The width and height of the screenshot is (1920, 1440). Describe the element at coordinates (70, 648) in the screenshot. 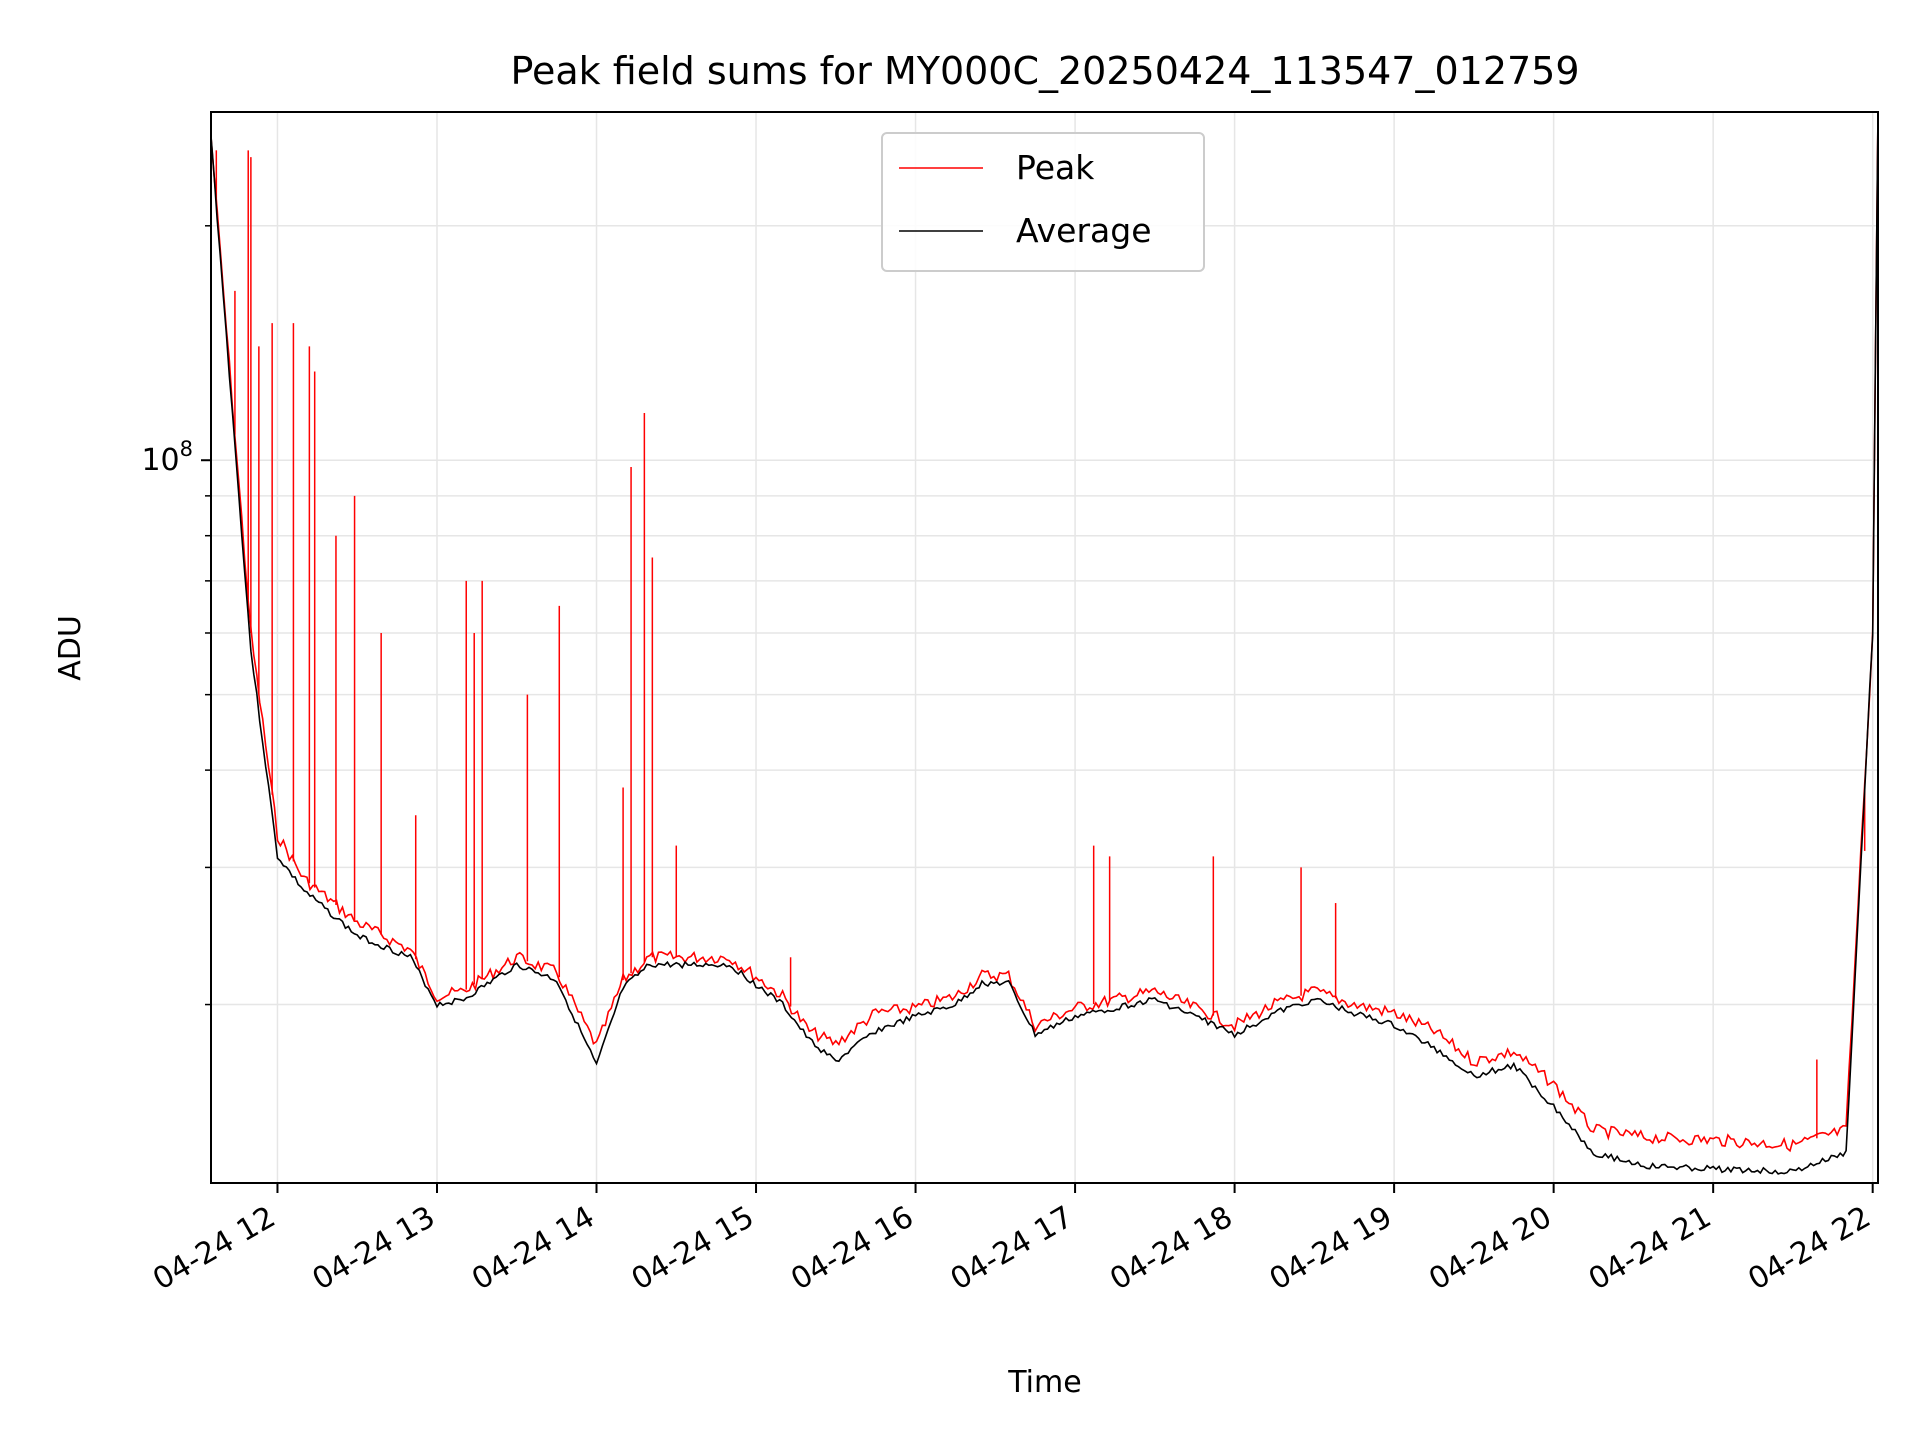

I see `y-axis-label: ADU` at that location.